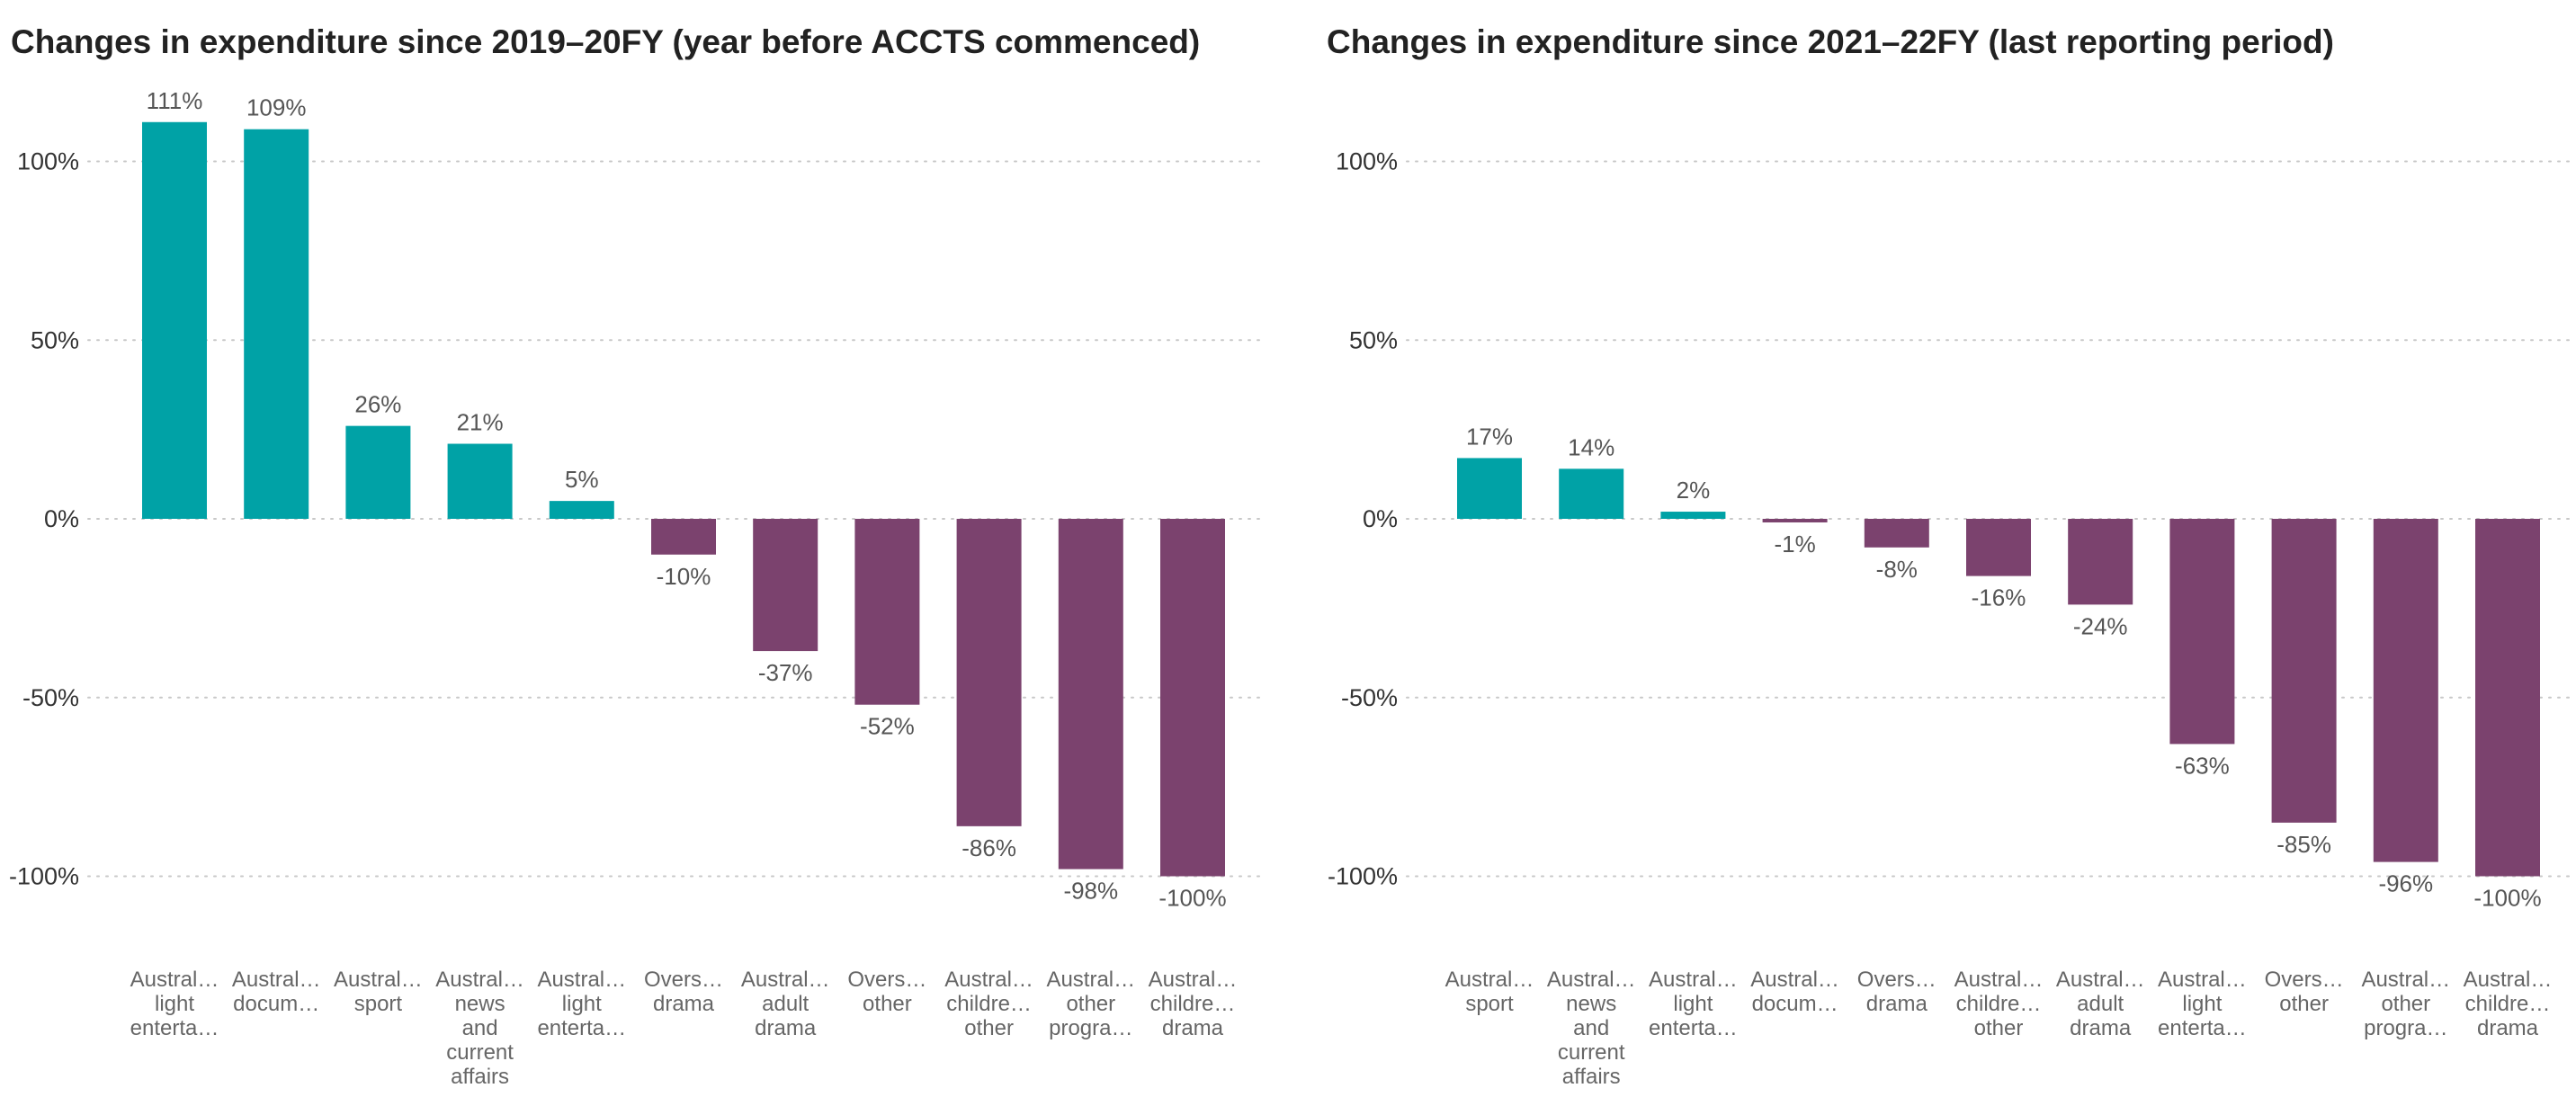  I want to click on category-label: sport, so click(1489, 1004).